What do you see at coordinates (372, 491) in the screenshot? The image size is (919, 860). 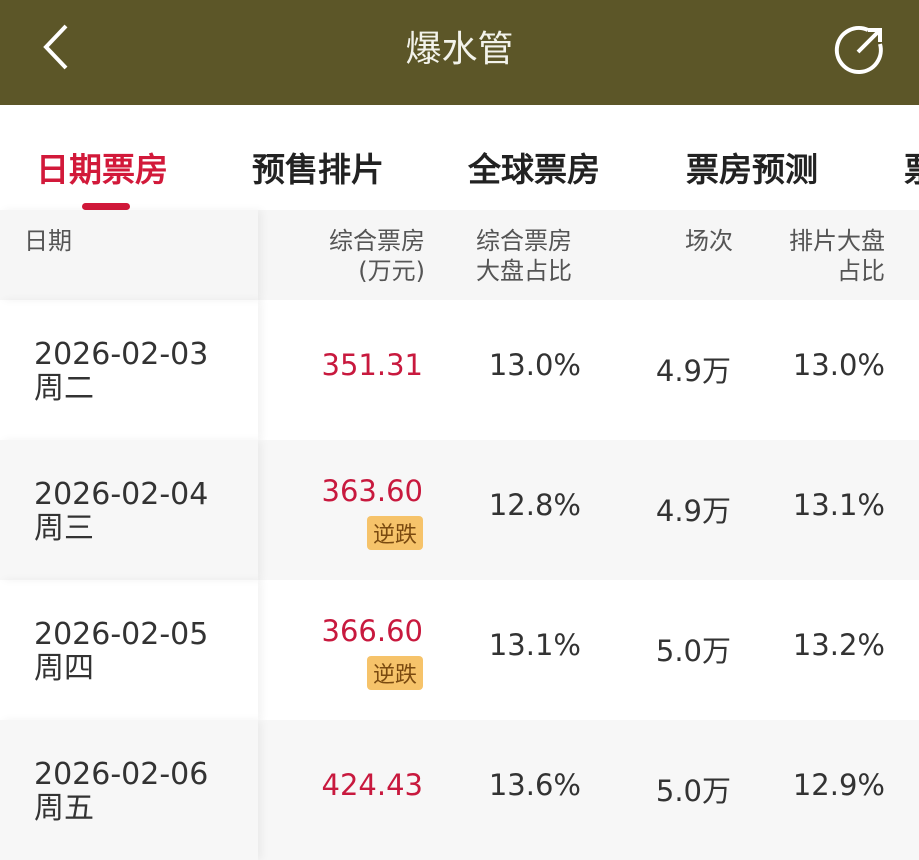 I see `box-office-value: 363.60` at bounding box center [372, 491].